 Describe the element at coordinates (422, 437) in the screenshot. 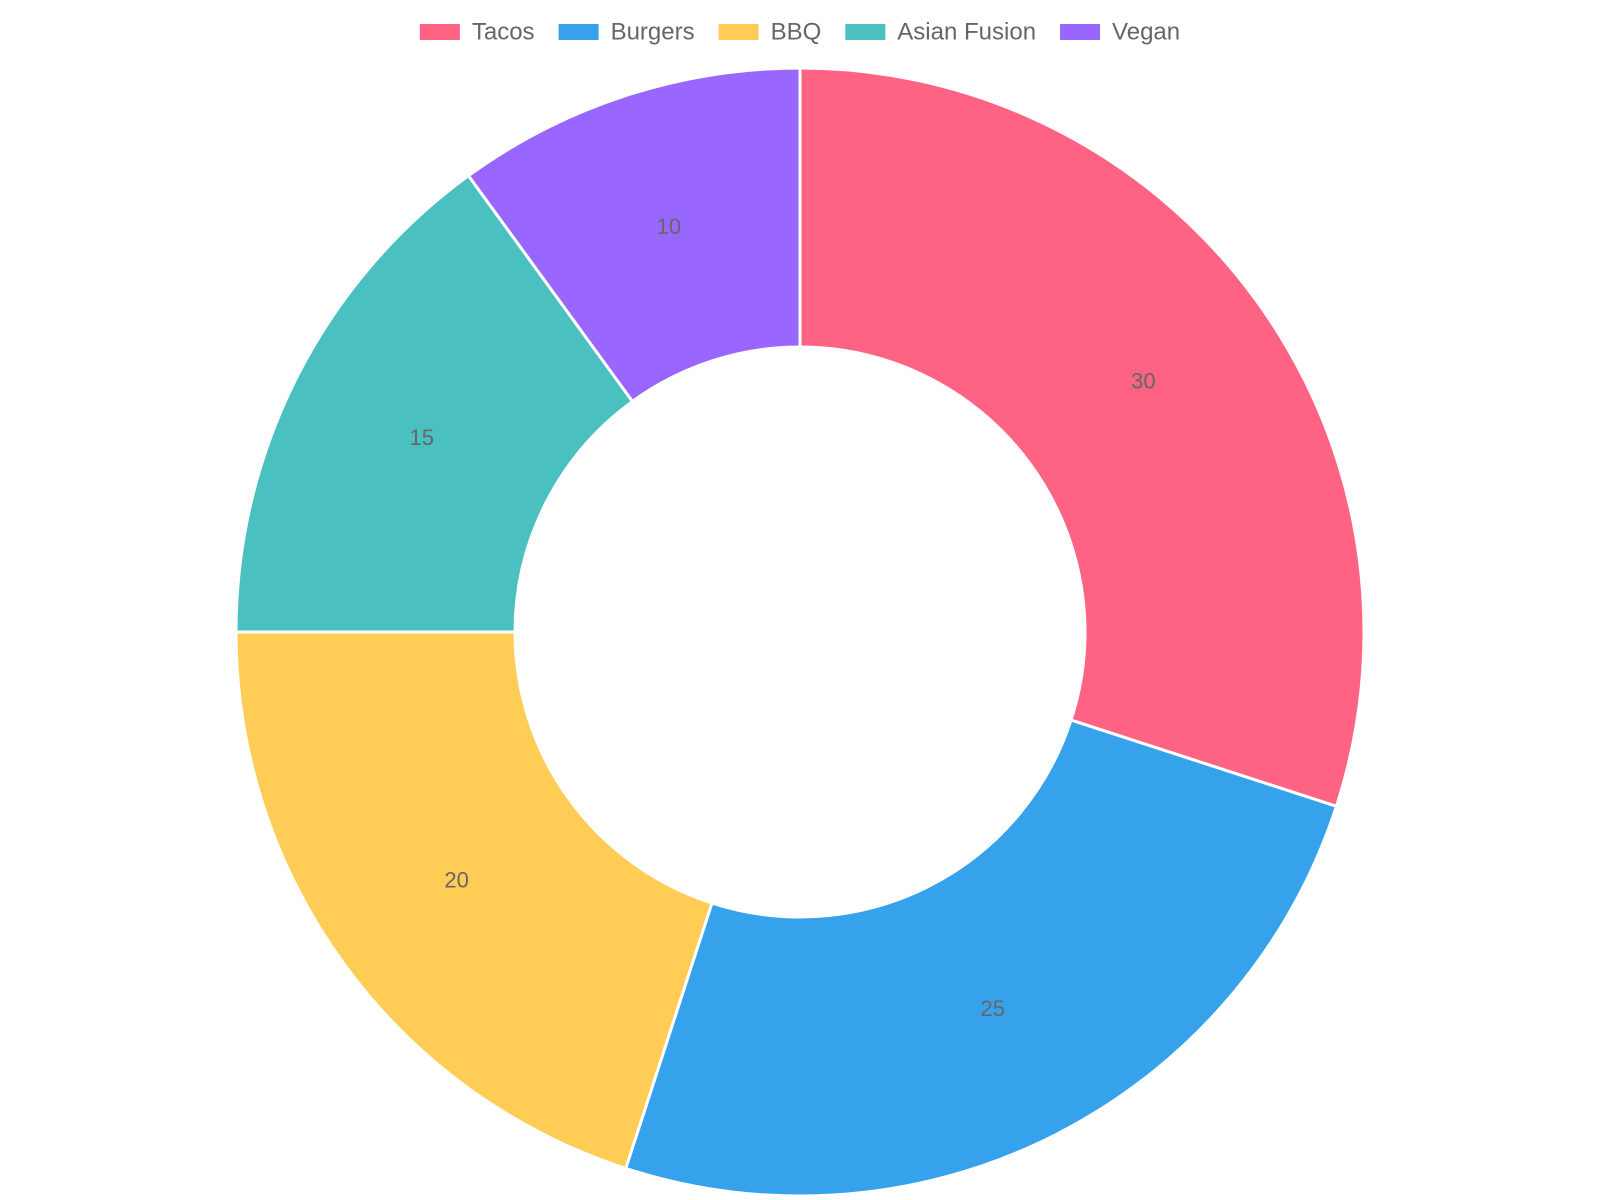

I see `value-label: 15` at that location.